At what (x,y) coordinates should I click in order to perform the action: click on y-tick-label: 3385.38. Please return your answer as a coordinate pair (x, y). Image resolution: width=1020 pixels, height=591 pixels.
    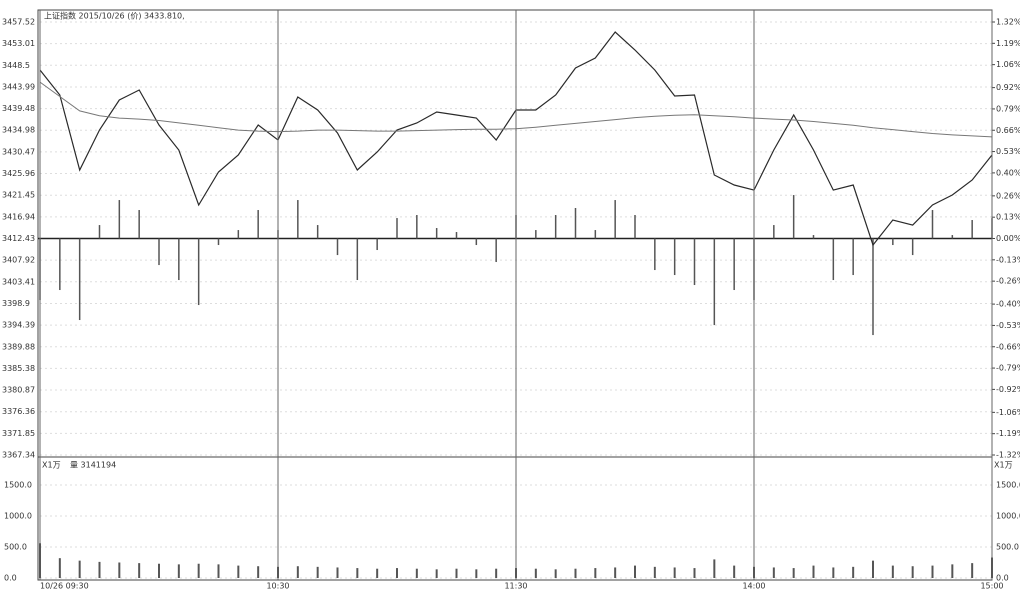
    Looking at the image, I should click on (18, 368).